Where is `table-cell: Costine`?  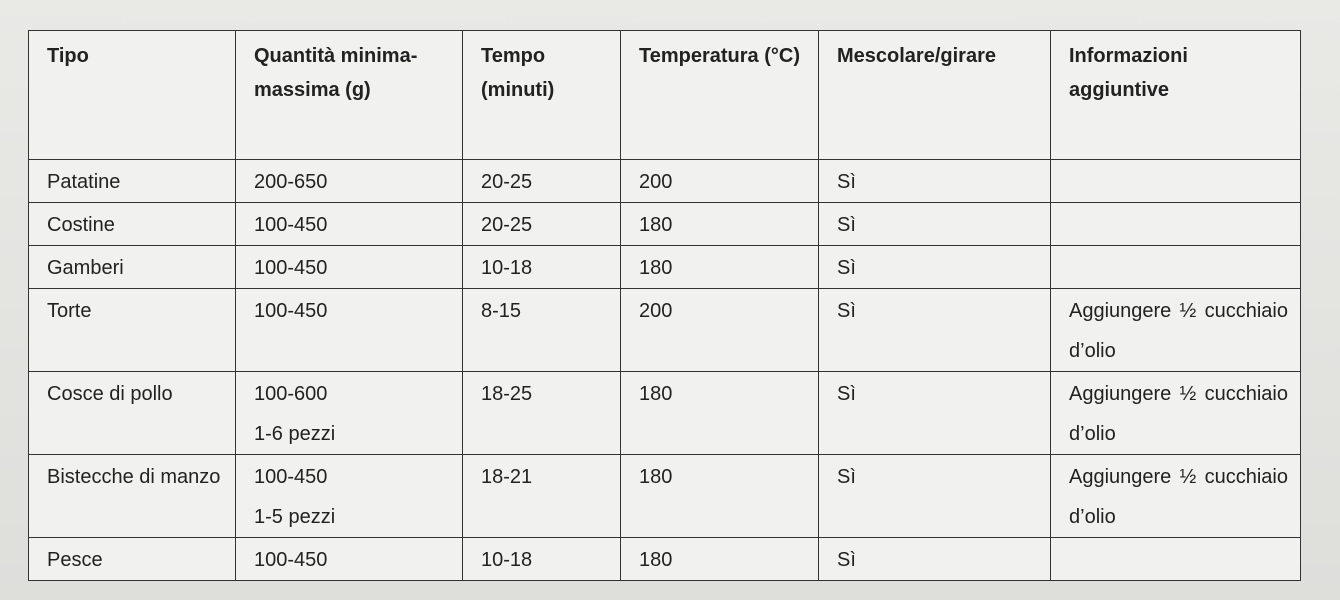
table-cell: Costine is located at coordinates (132, 224).